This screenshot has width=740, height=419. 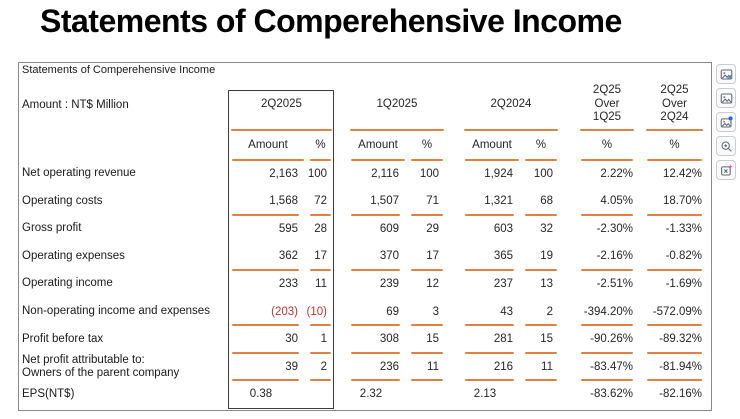 What do you see at coordinates (541, 202) in the screenshot?
I see `cell-value: 68` at bounding box center [541, 202].